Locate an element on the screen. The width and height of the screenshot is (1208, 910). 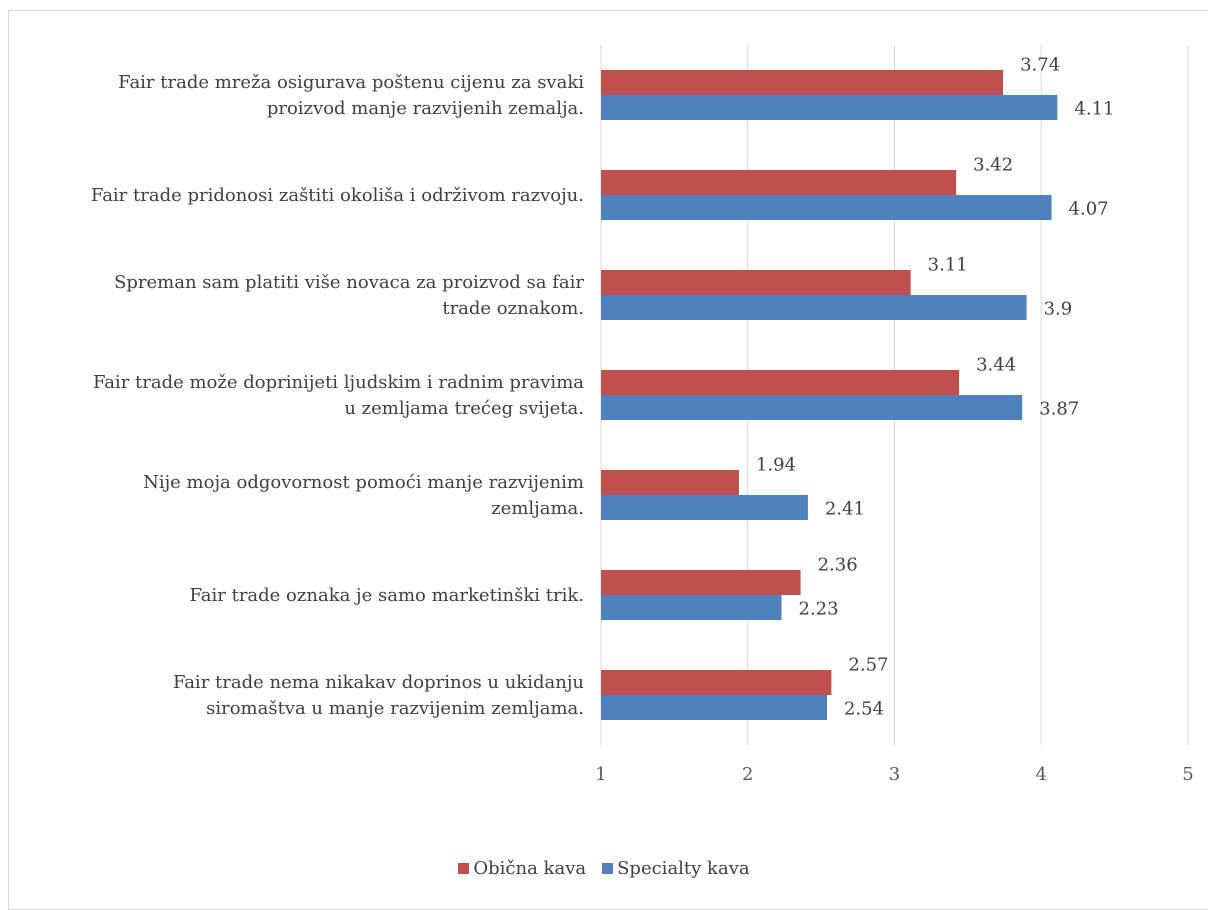
legend-item-specialty: Specialty kava is located at coordinates (676, 868).